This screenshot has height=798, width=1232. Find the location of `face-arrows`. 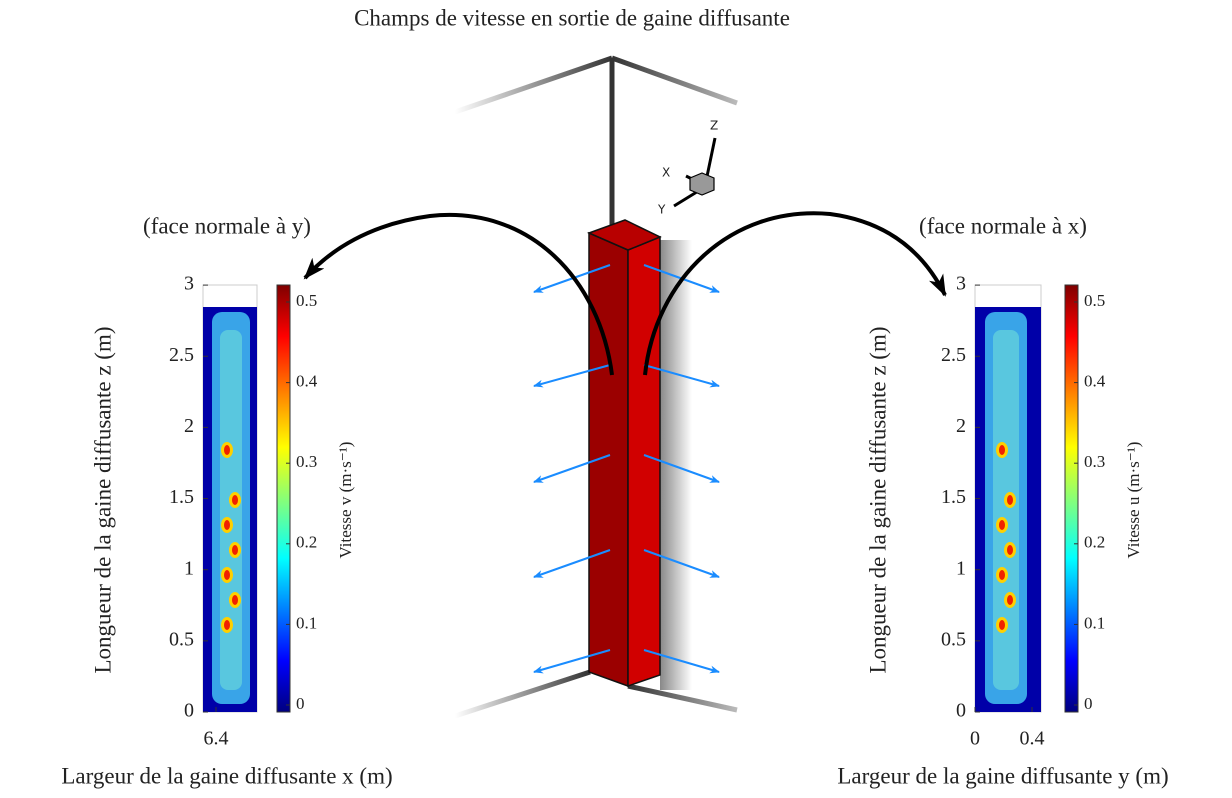

face-arrows is located at coordinates (625, 293).